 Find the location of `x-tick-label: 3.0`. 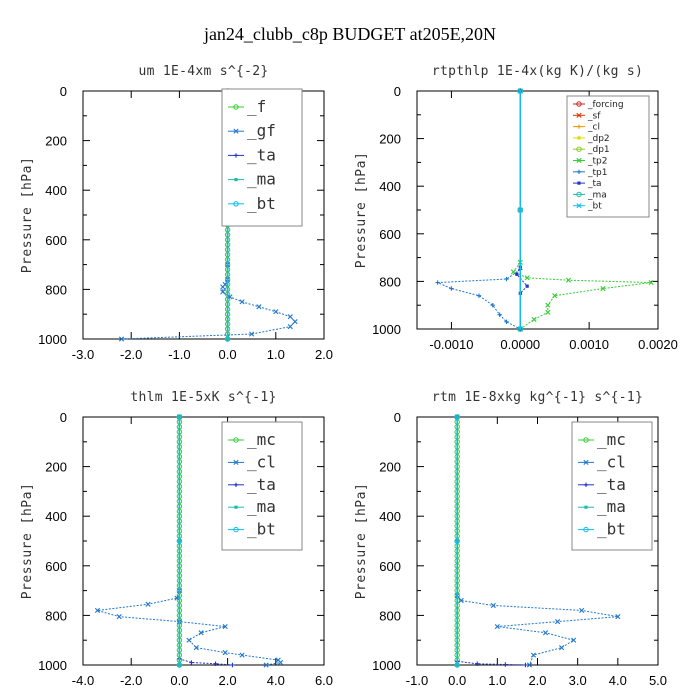

x-tick-label: 3.0 is located at coordinates (578, 680).